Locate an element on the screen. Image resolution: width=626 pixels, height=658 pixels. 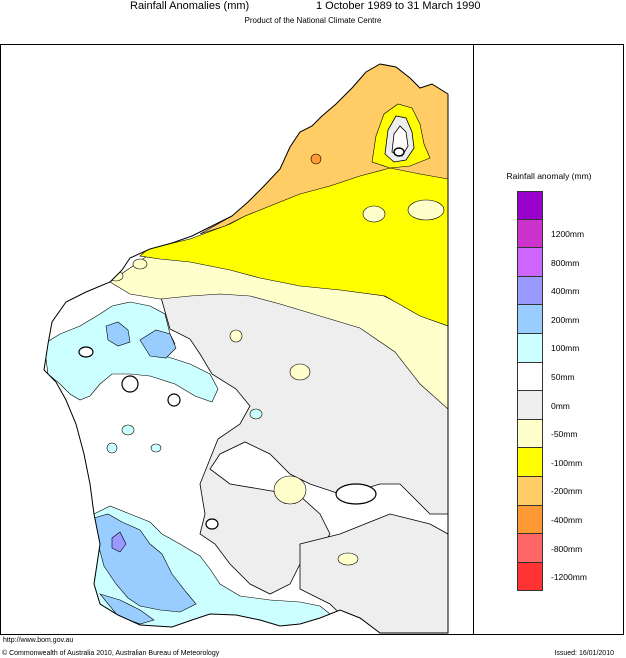
footer-issued-date: Issued: 16/01/2010 is located at coordinates (584, 653).